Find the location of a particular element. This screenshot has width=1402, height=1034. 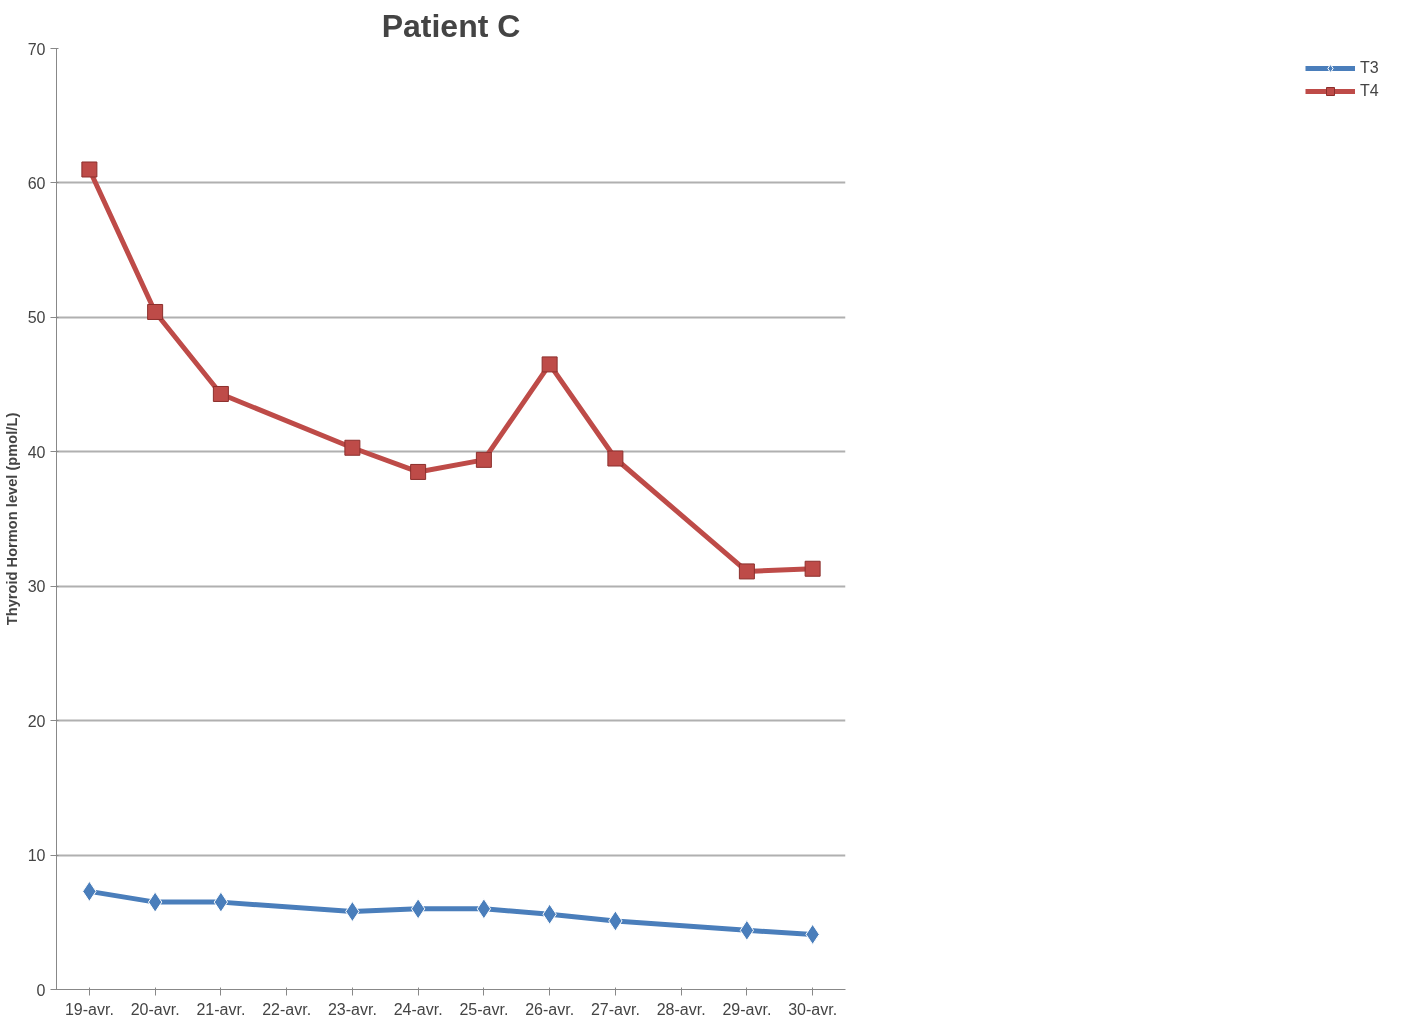

x-tick-label: 25-avr. is located at coordinates (484, 1009).